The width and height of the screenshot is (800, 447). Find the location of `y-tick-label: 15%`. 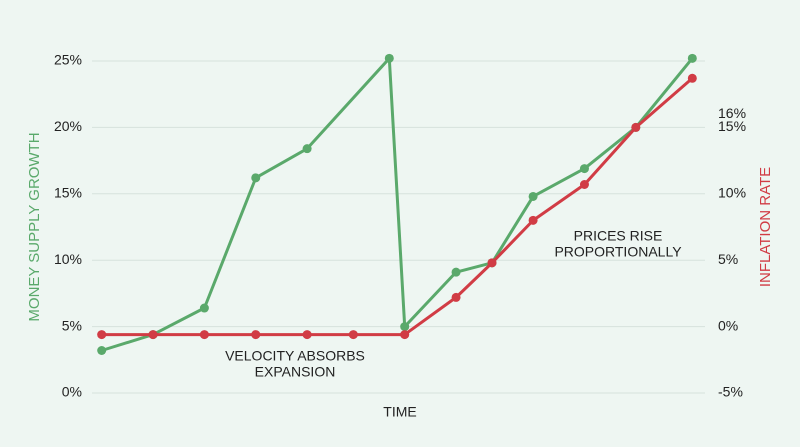

y-tick-label: 15% is located at coordinates (68, 193).